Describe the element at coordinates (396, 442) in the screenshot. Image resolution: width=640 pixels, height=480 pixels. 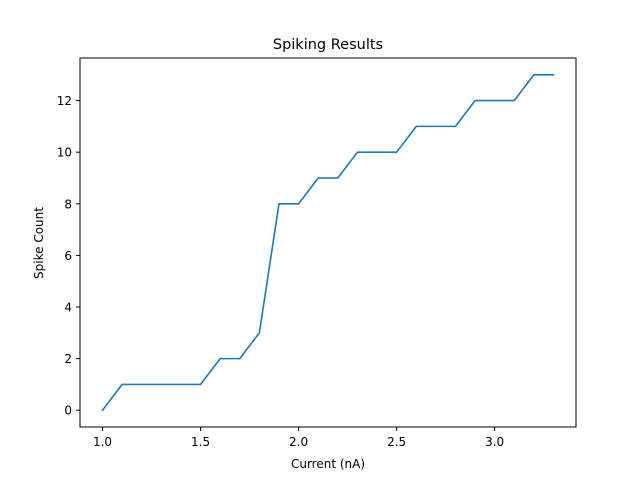
I see `x-tick-label: 2.5` at that location.